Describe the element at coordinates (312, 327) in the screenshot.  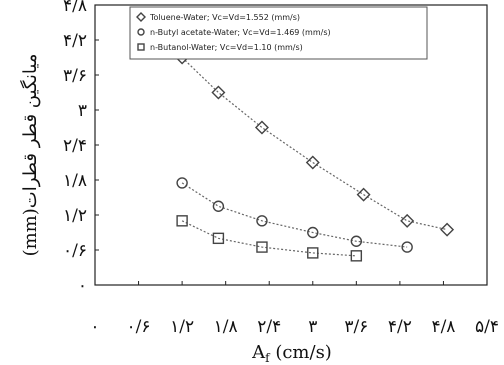
I see `x-tick-label: ۳` at that location.